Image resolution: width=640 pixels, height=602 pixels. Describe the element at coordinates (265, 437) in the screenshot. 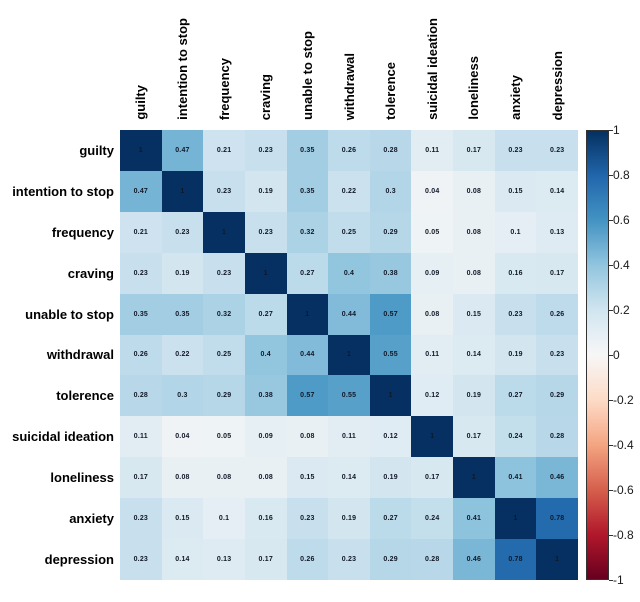

I see `heatmap-cell: 0.09` at that location.